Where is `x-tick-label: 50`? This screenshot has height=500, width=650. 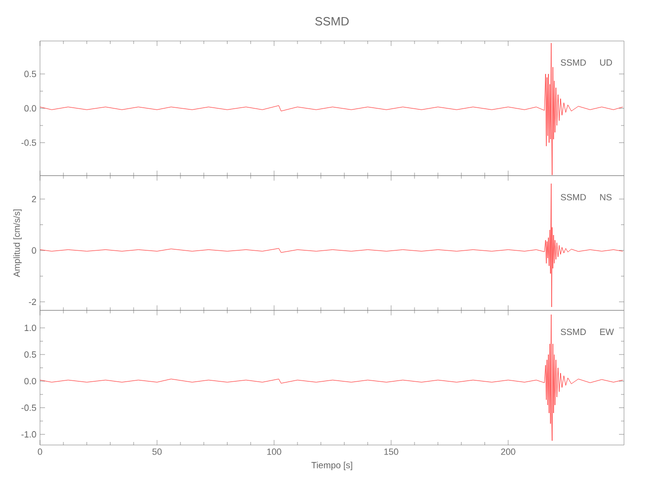
x-tick-label: 50 is located at coordinates (157, 451).